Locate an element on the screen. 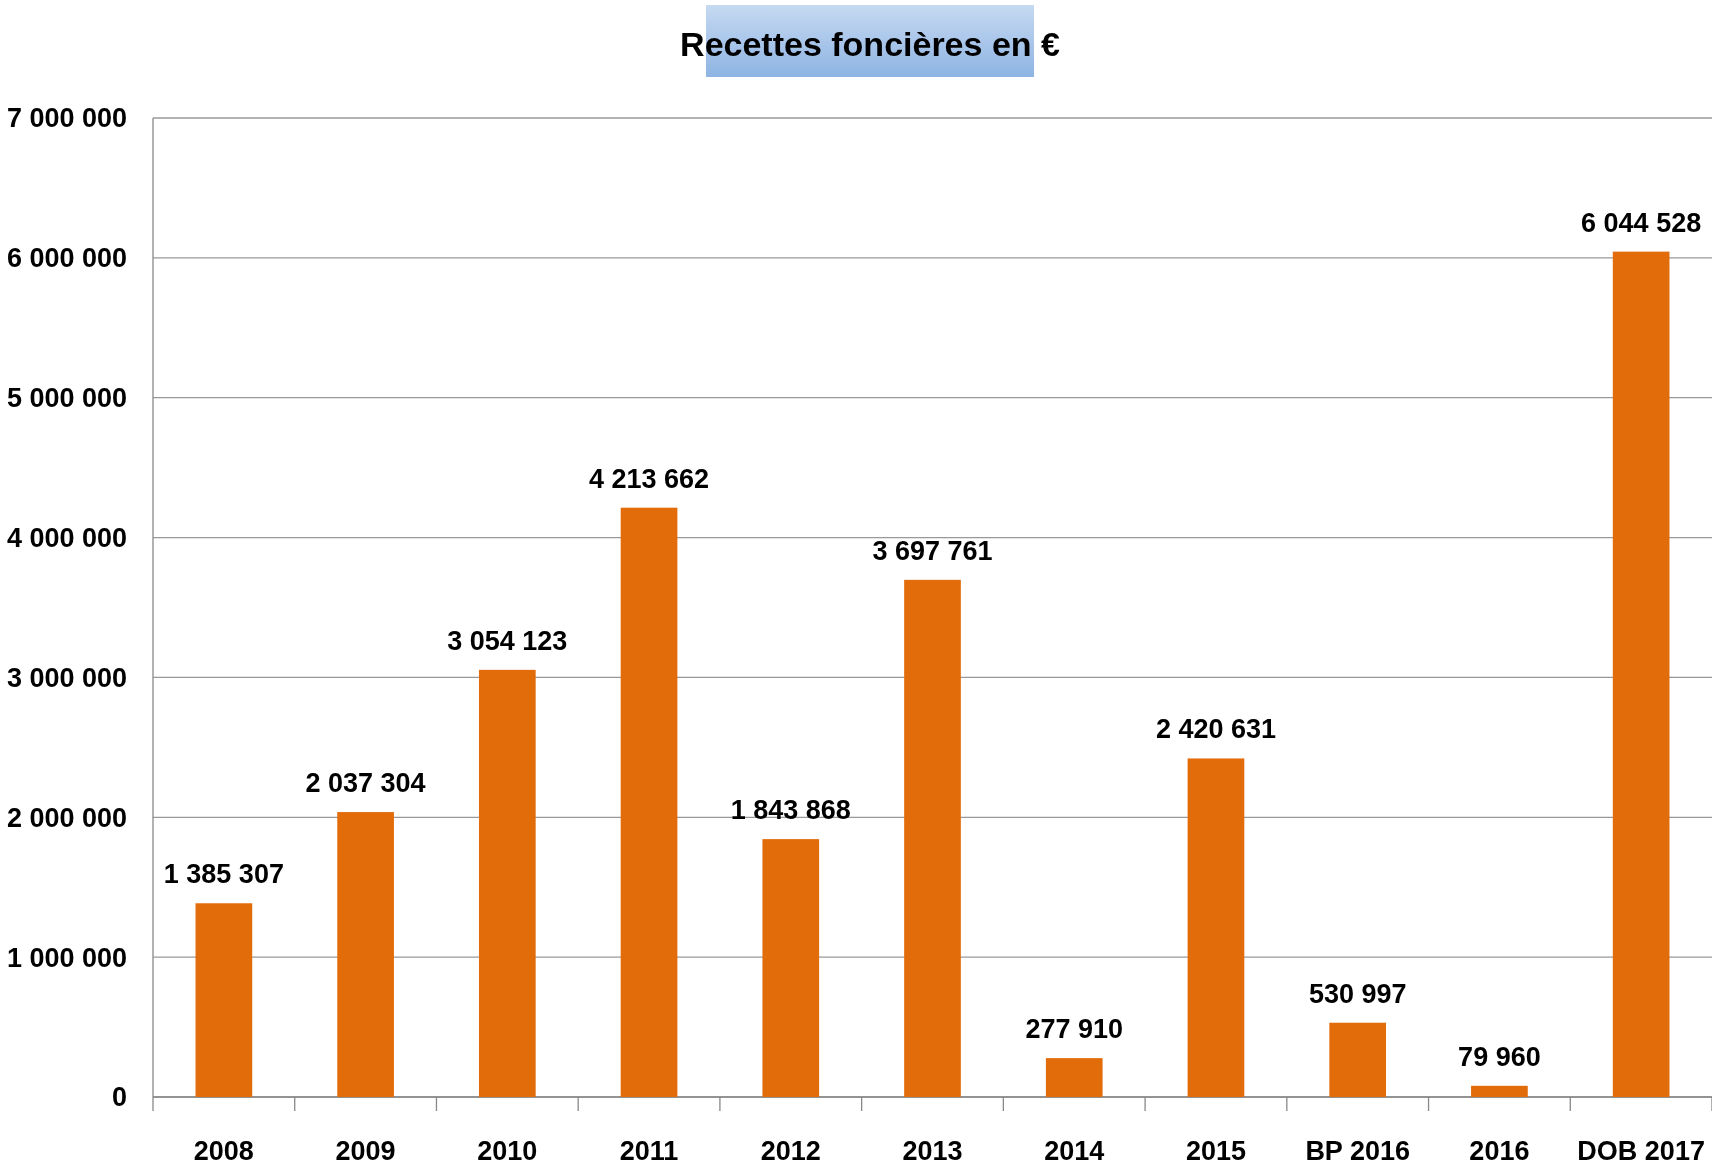 Image resolution: width=1712 pixels, height=1173 pixels. x-tick-label: 2012 is located at coordinates (790, 1151).